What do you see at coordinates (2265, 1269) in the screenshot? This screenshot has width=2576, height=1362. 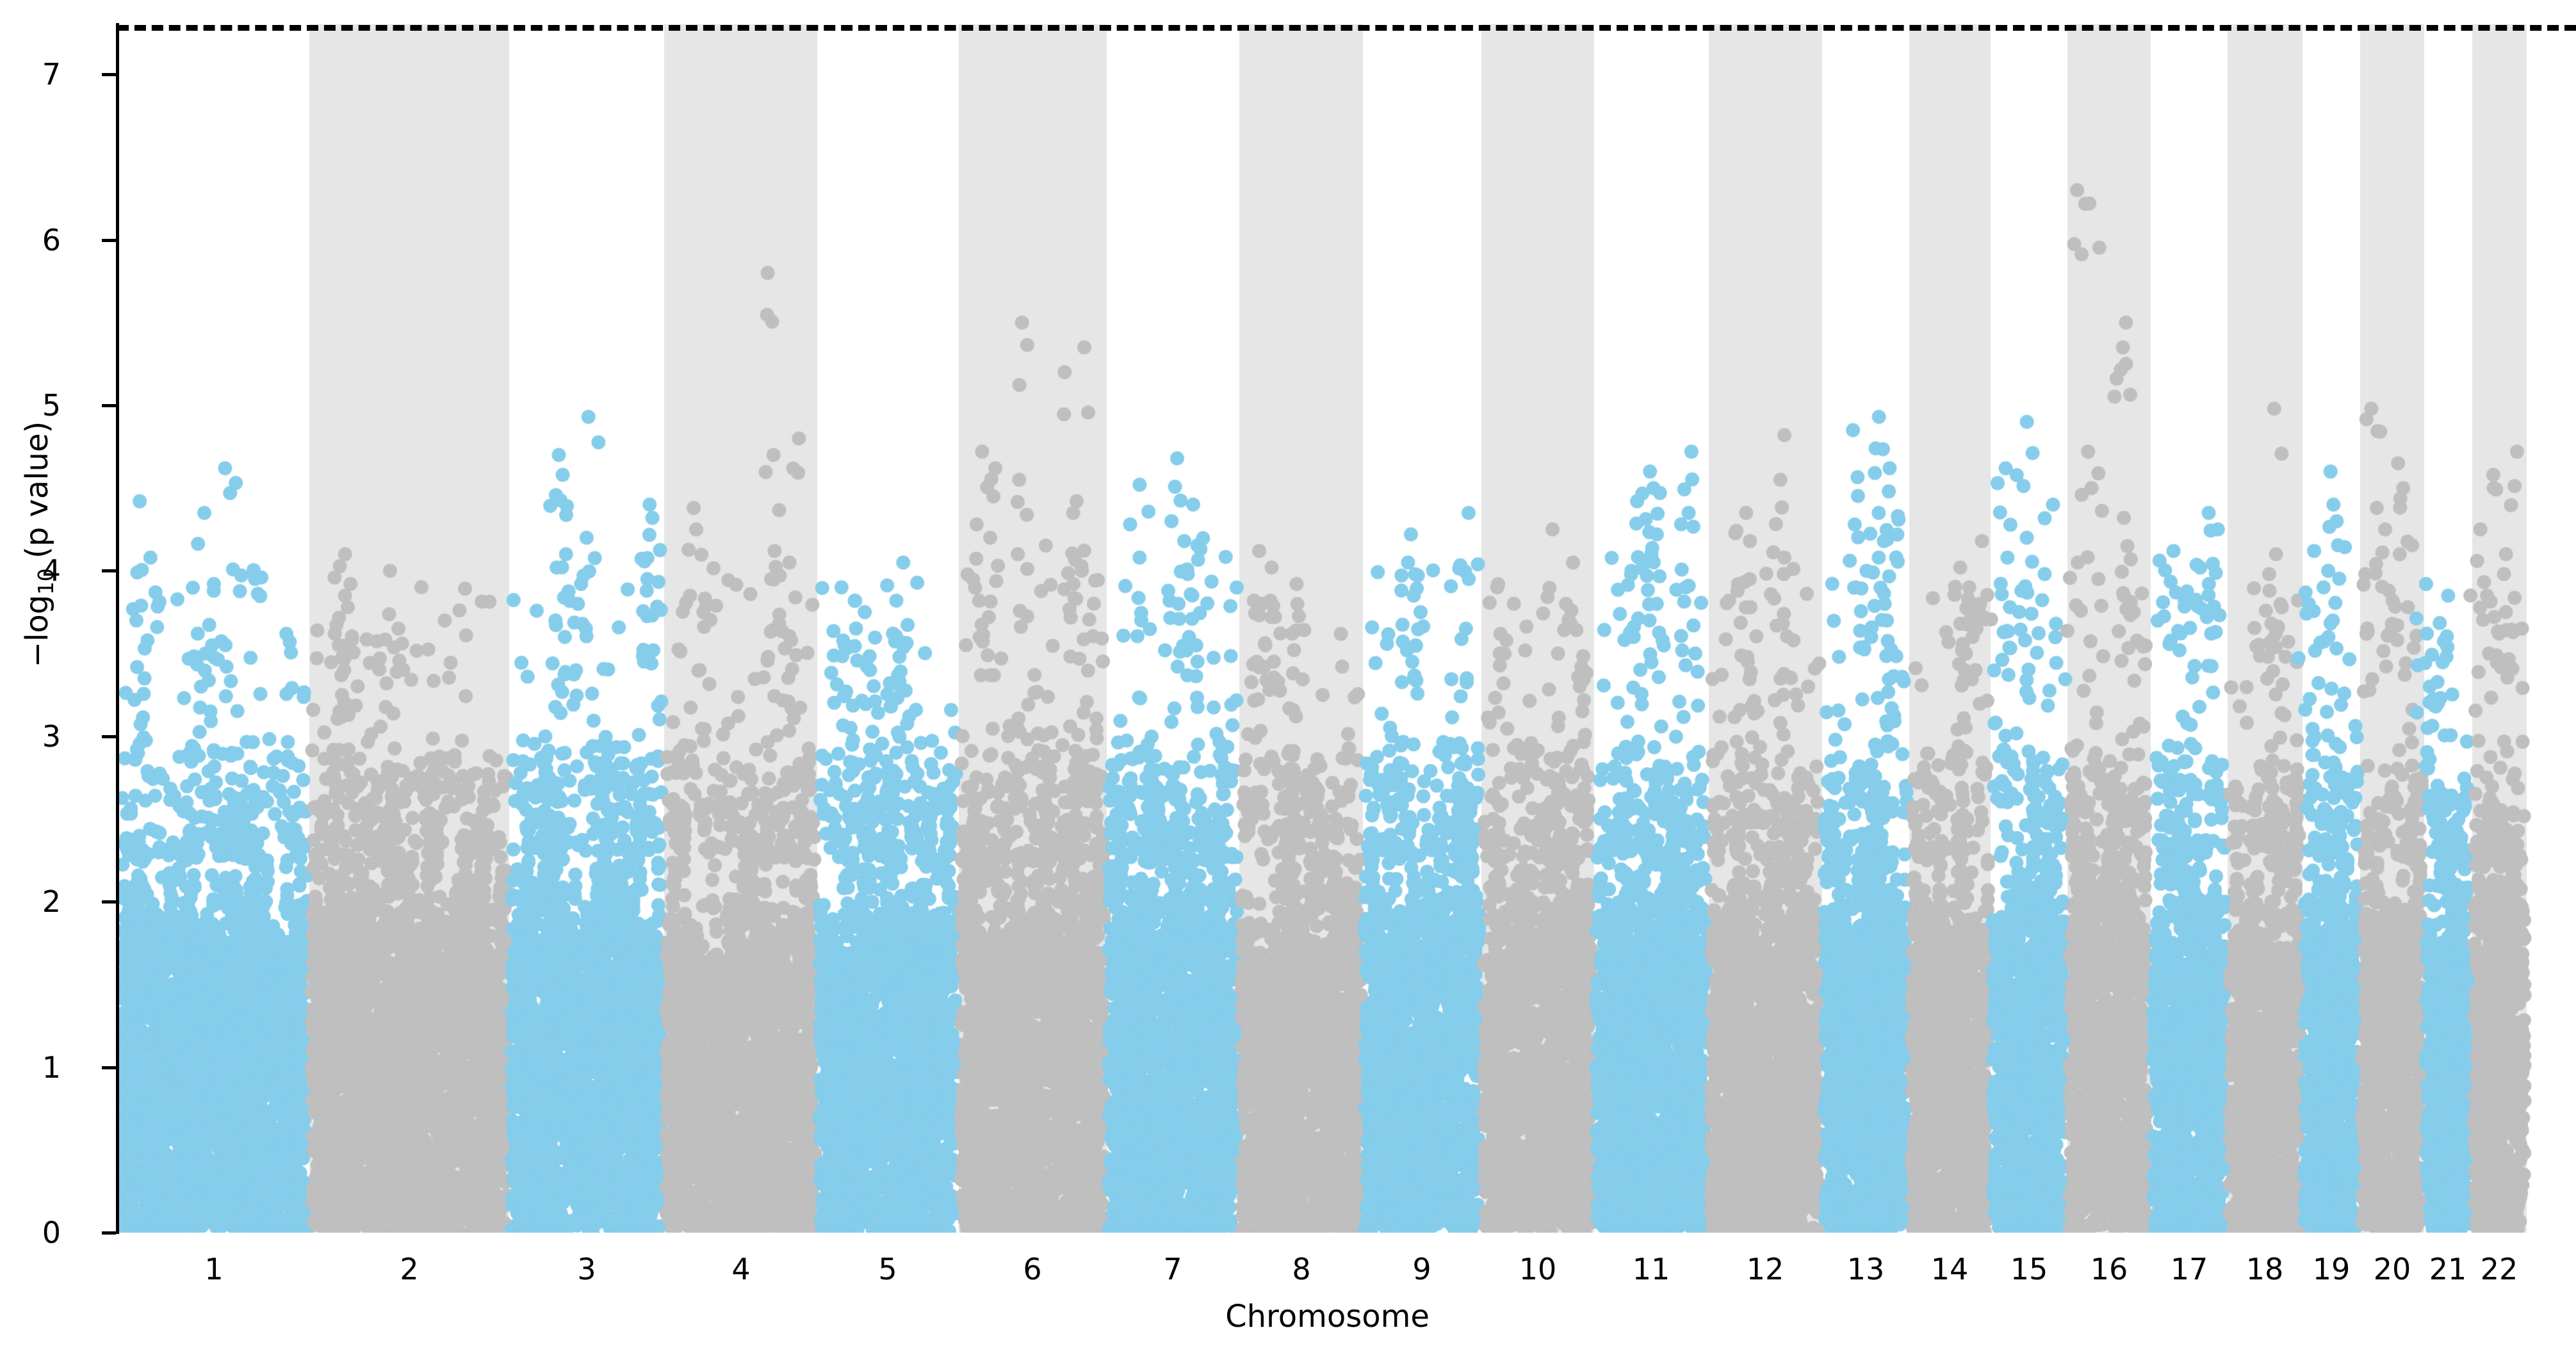 I see `x-axis-tick-label-chr-18: 18` at bounding box center [2265, 1269].